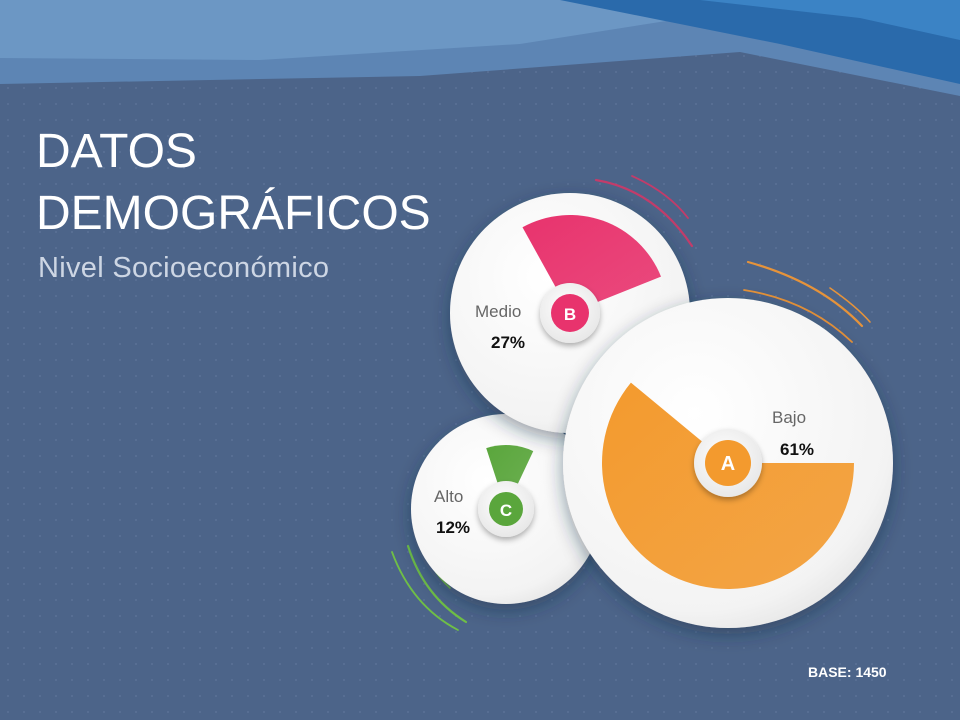  What do you see at coordinates (453, 527) in the screenshot?
I see `value-alto: 12%` at bounding box center [453, 527].